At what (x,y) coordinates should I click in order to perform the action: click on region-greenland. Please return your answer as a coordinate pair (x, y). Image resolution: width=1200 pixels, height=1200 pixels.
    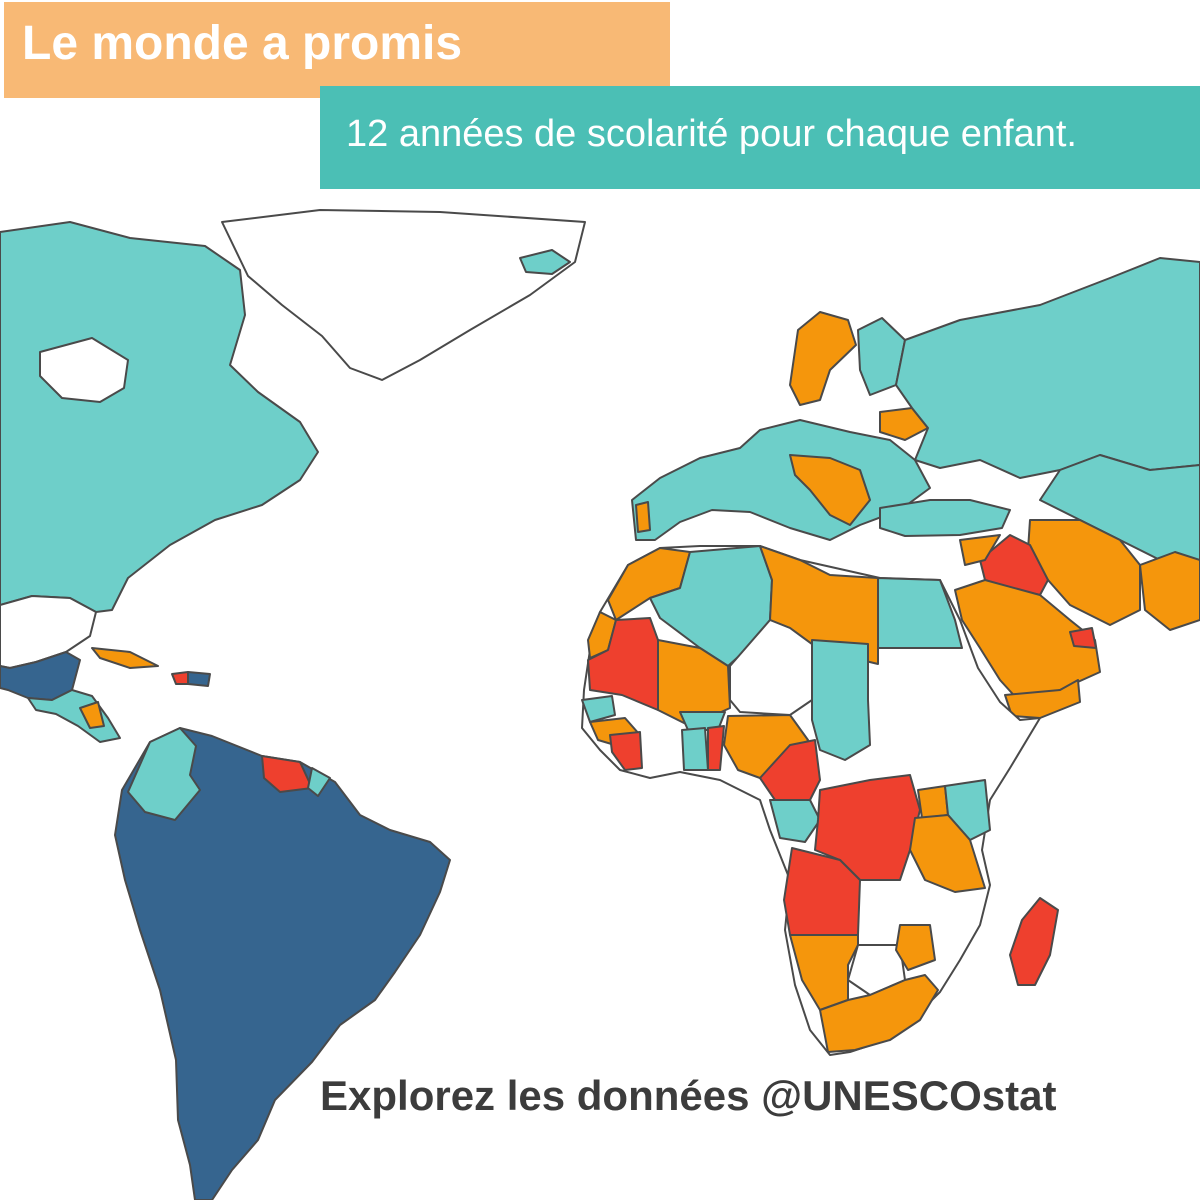
    Looking at the image, I should click on (403, 295).